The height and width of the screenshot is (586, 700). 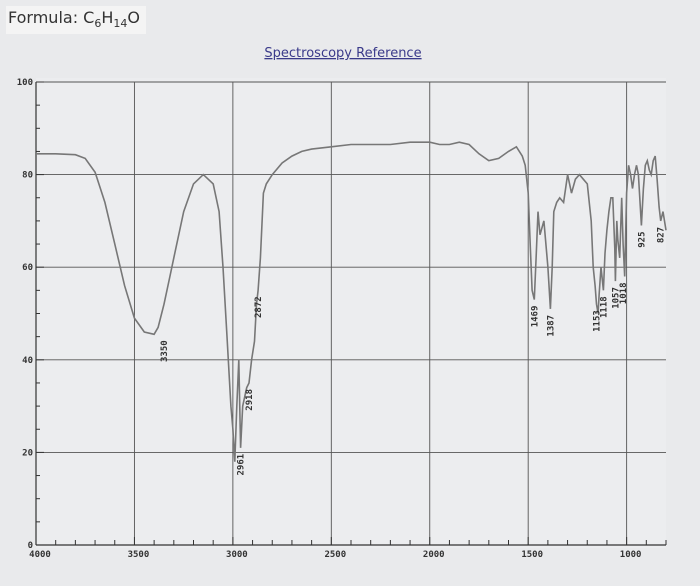 I want to click on formula-prefix: Formula:, so click(x=46, y=17).